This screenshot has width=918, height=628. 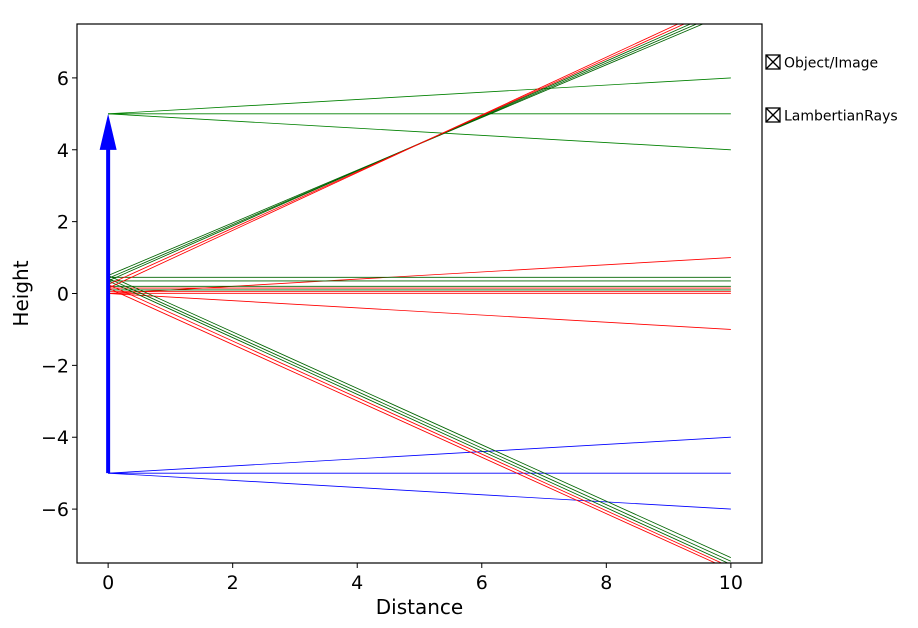 I want to click on legend-item-lambertian-rays: LambertianRays, so click(x=831, y=116).